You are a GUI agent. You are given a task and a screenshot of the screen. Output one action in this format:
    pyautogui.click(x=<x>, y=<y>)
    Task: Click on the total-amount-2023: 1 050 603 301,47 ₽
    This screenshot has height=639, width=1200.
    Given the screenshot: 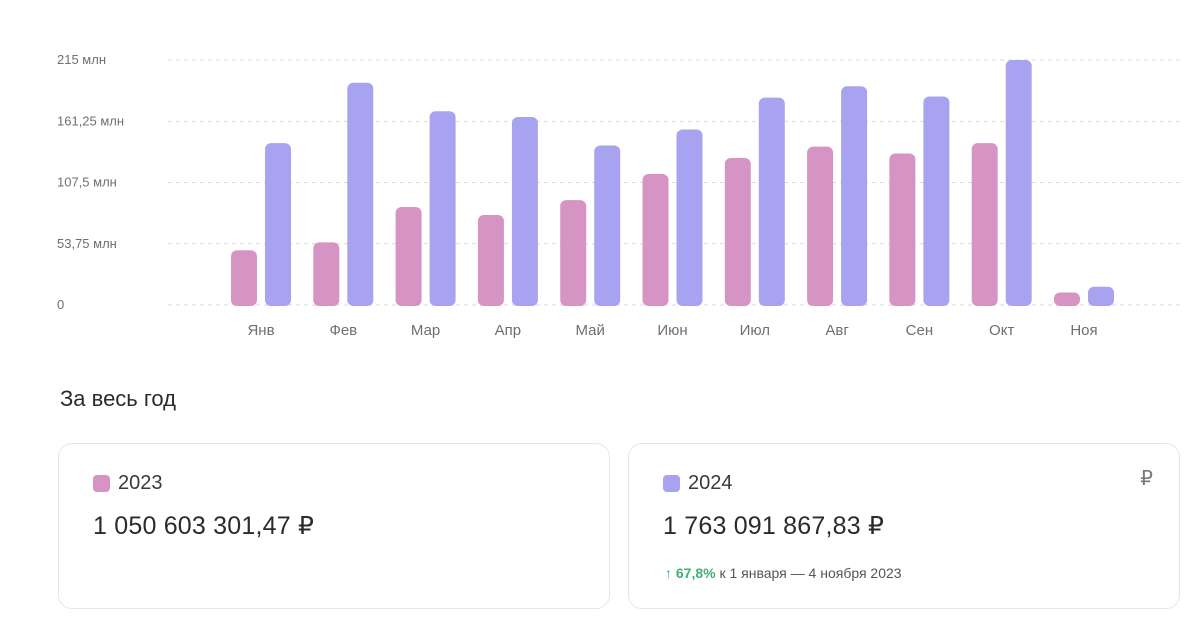 What is the action you would take?
    pyautogui.click(x=204, y=526)
    